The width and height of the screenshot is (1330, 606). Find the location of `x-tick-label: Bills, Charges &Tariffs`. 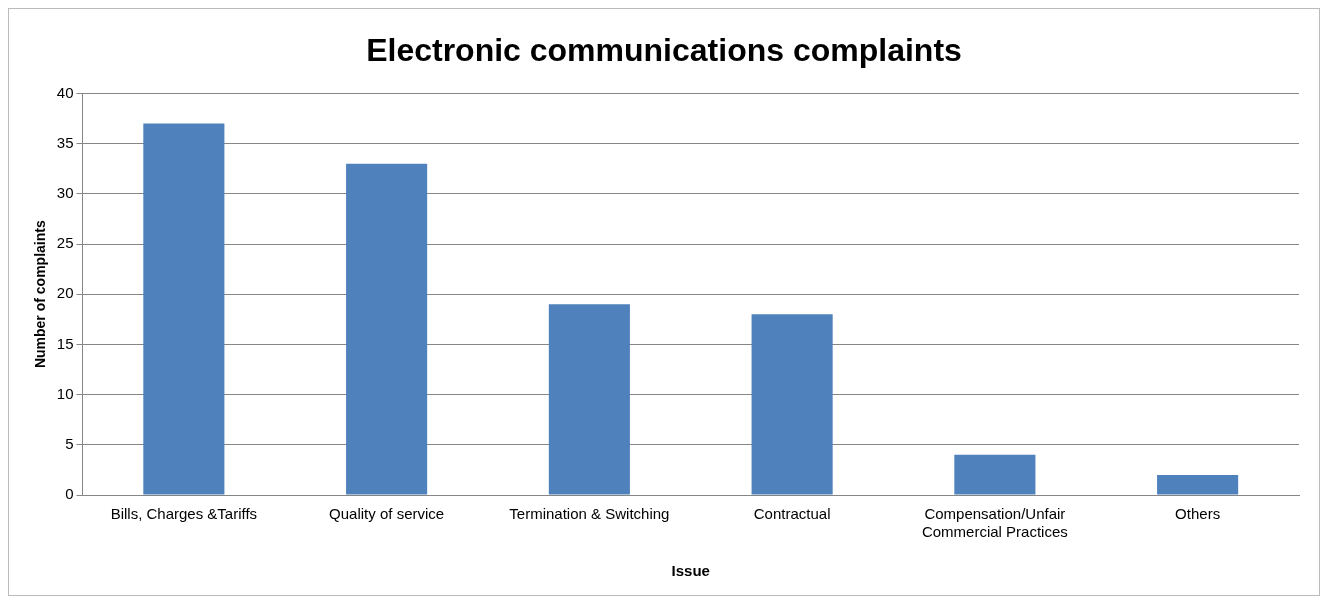

x-tick-label: Bills, Charges &Tariffs is located at coordinates (184, 514).